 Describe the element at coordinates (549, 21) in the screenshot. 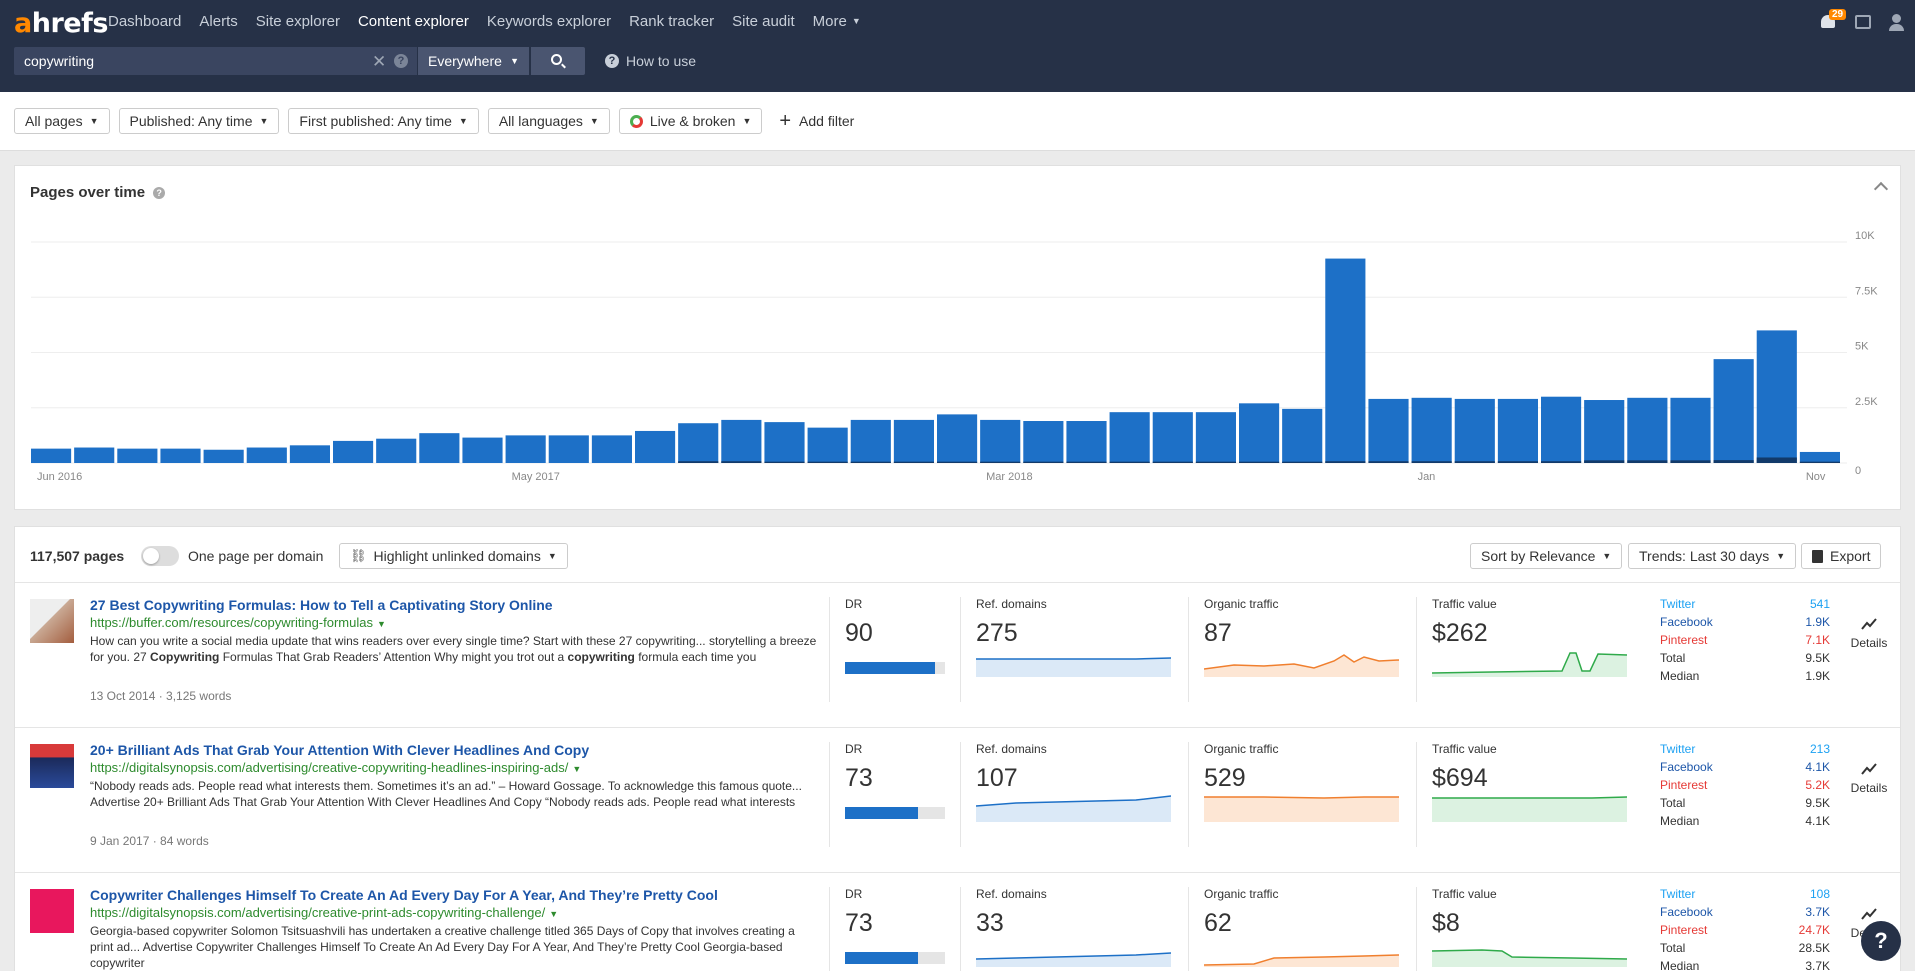

I see `nav-keywords-explorer: Keywords explorer` at that location.